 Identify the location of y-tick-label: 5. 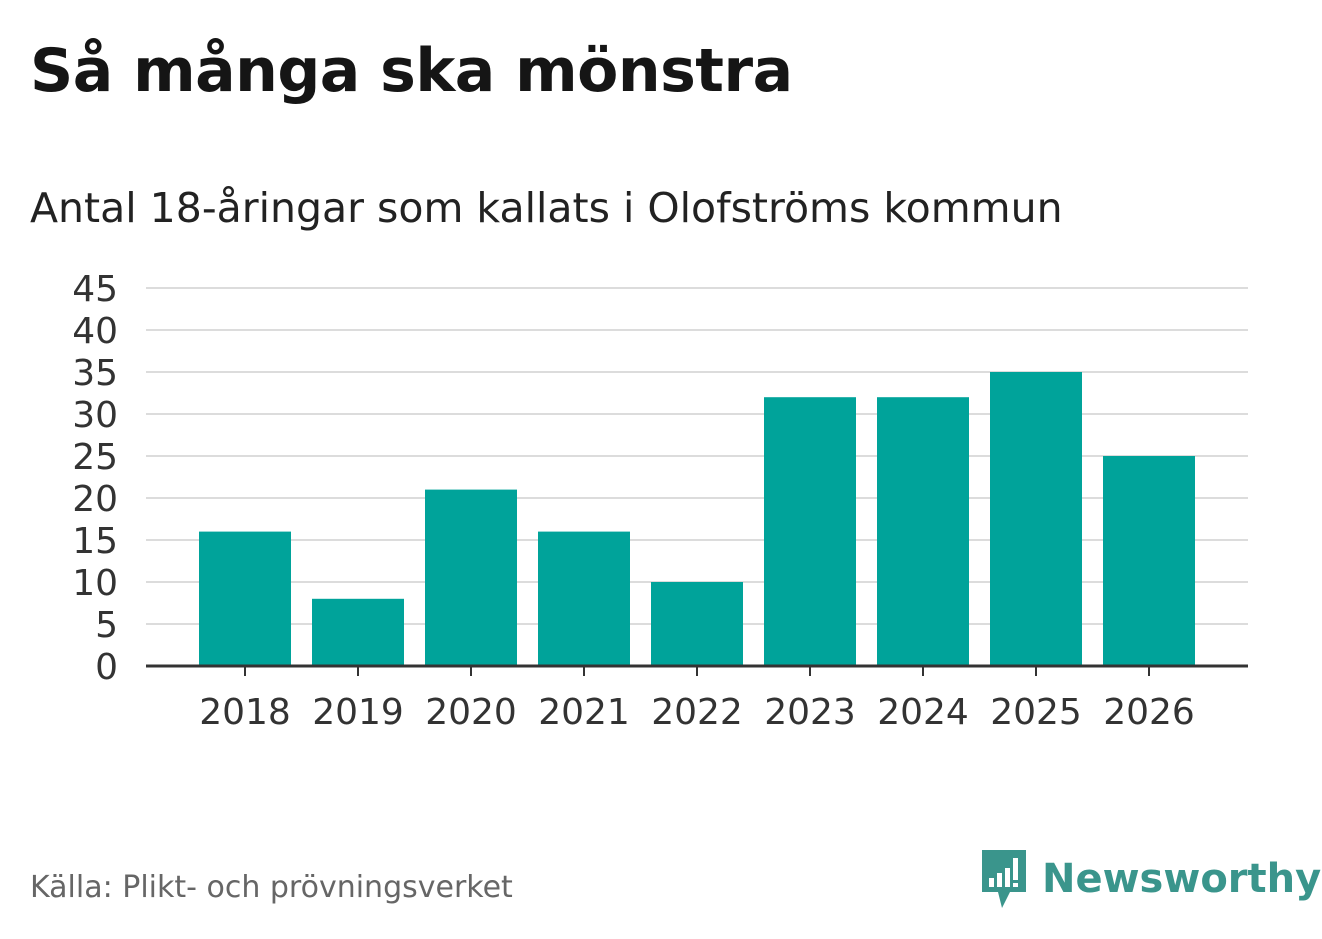
(106, 625).